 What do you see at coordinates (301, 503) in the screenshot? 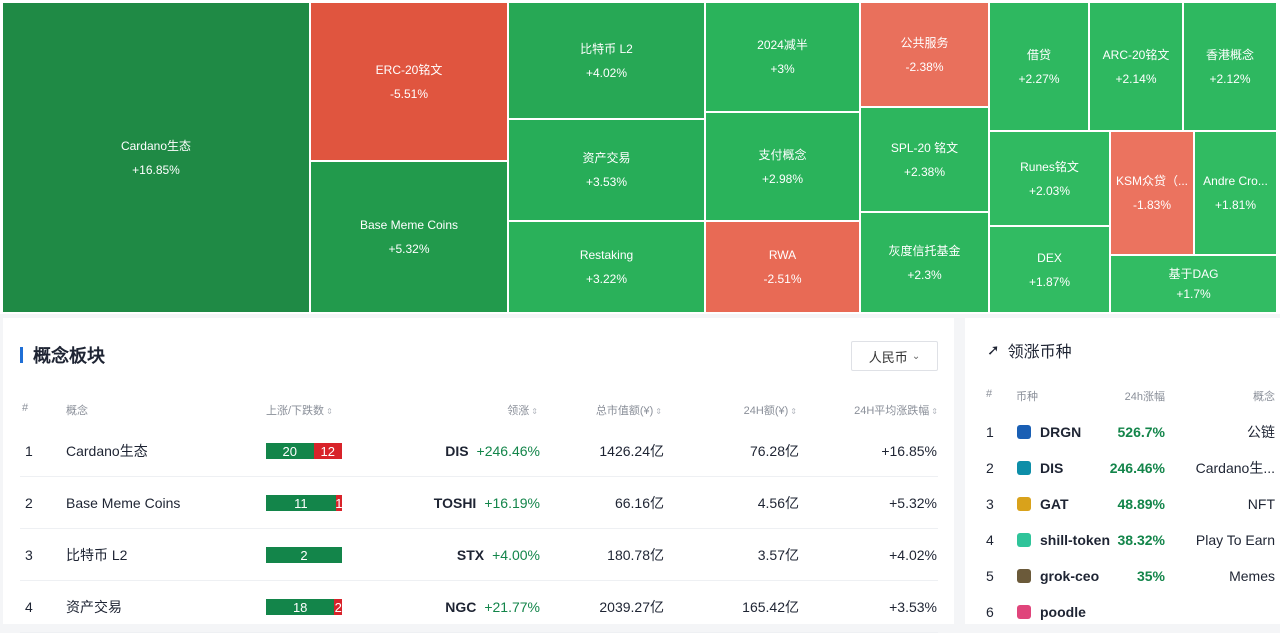
I see `up-count: 11` at bounding box center [301, 503].